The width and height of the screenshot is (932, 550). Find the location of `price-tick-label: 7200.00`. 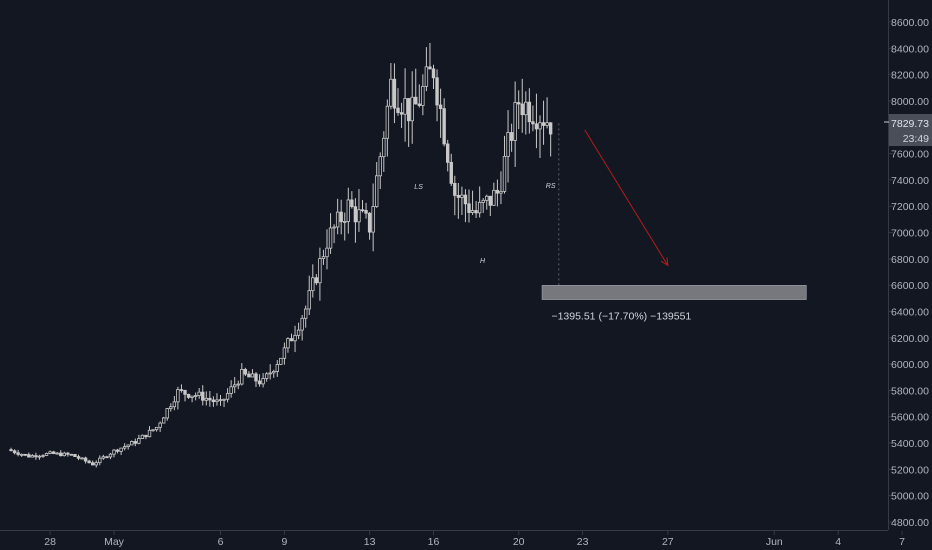

price-tick-label: 7200.00 is located at coordinates (910, 207).